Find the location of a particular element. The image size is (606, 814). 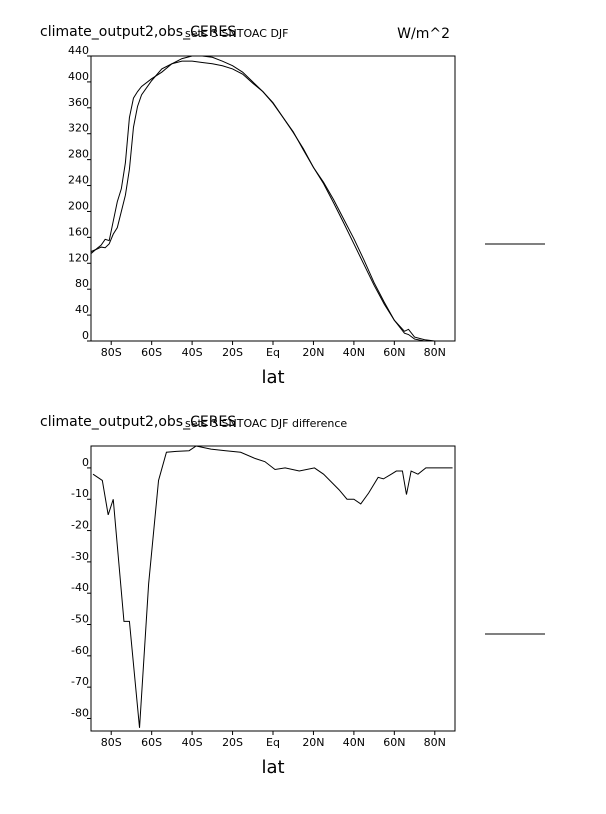

chart-subtitle: sets 3 SNTOAC DJF is located at coordinates (236, 33).